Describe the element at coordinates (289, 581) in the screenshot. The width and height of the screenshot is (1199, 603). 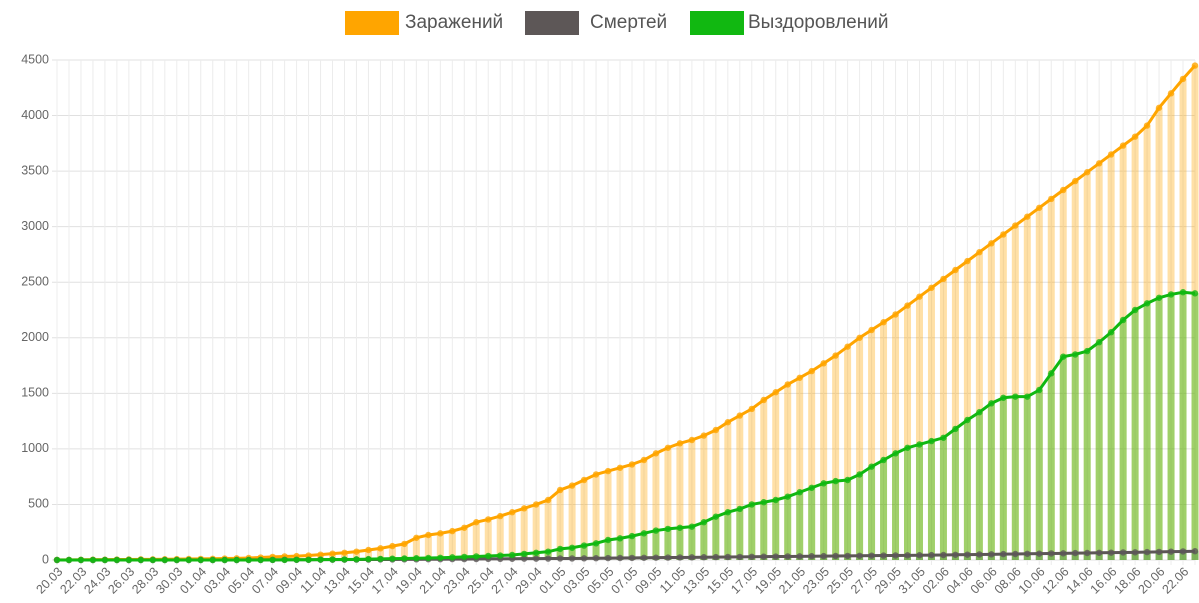
I see `x-tick-label: 09.04` at that location.